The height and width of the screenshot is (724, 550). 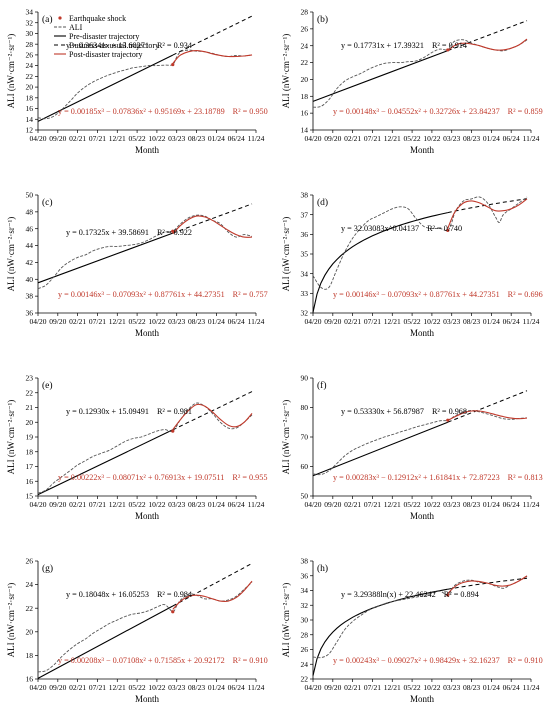 I want to click on y-tick-label: 38, so click(x=305, y=561).